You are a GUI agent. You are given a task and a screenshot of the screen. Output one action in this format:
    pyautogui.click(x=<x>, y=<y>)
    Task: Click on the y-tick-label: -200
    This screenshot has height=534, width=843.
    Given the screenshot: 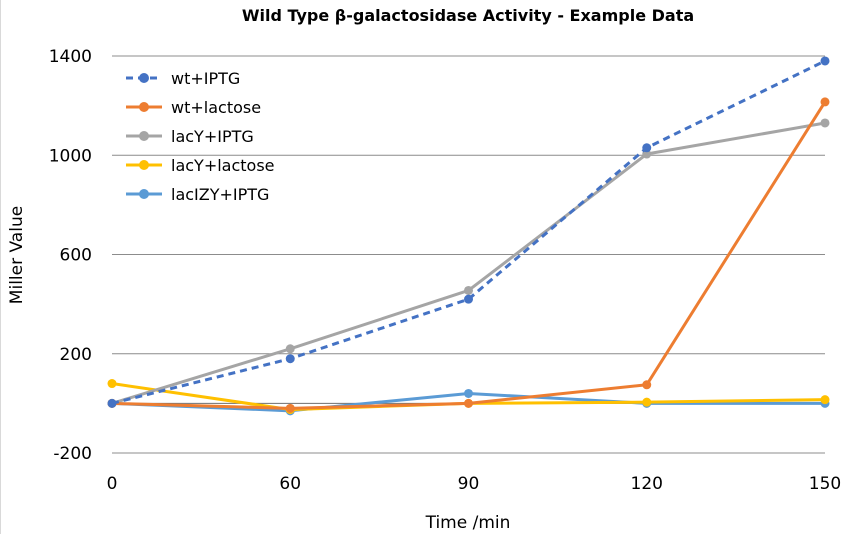 What is the action you would take?
    pyautogui.click(x=72, y=454)
    